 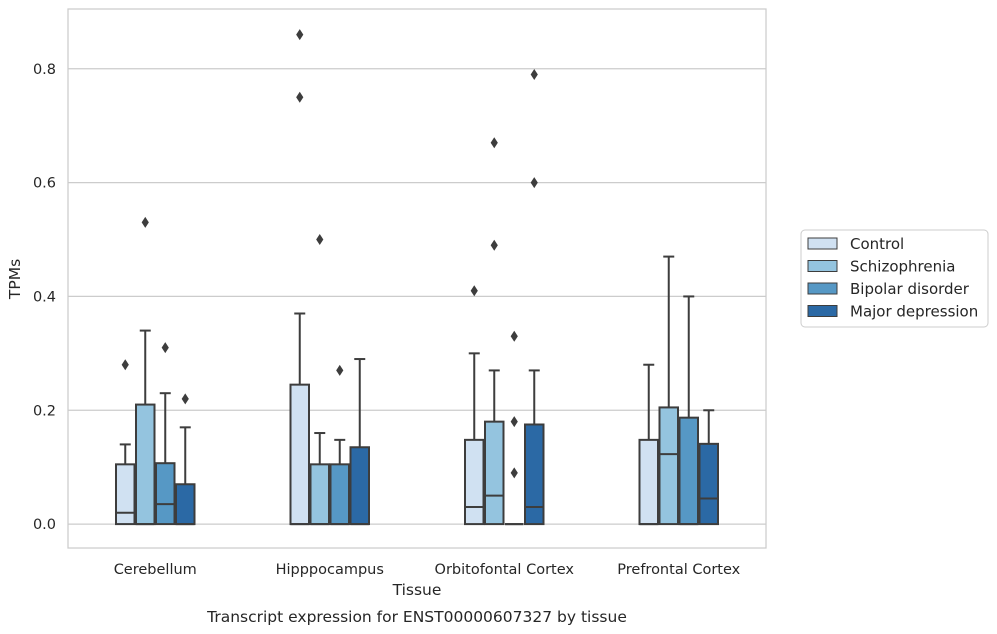 What do you see at coordinates (678, 570) in the screenshot?
I see `x-tick-label: Prefrontal Cortex` at bounding box center [678, 570].